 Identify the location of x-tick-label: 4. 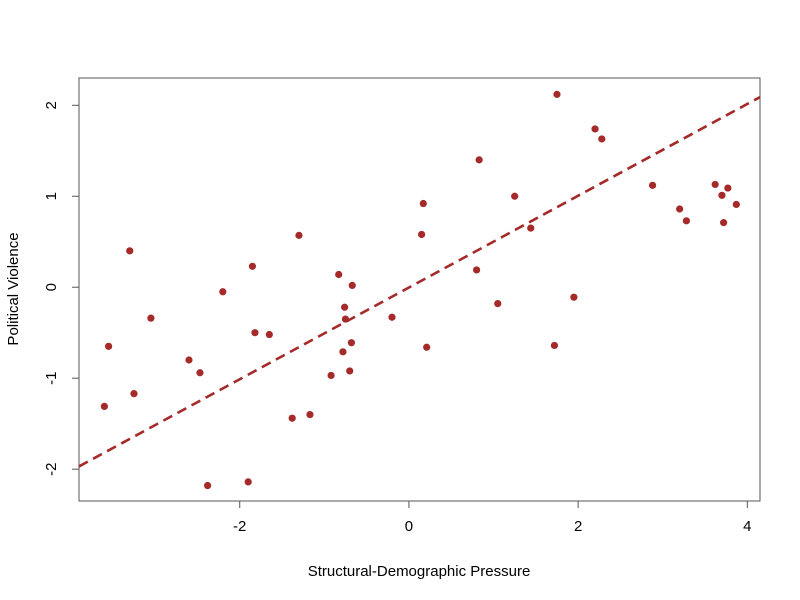
(747, 526).